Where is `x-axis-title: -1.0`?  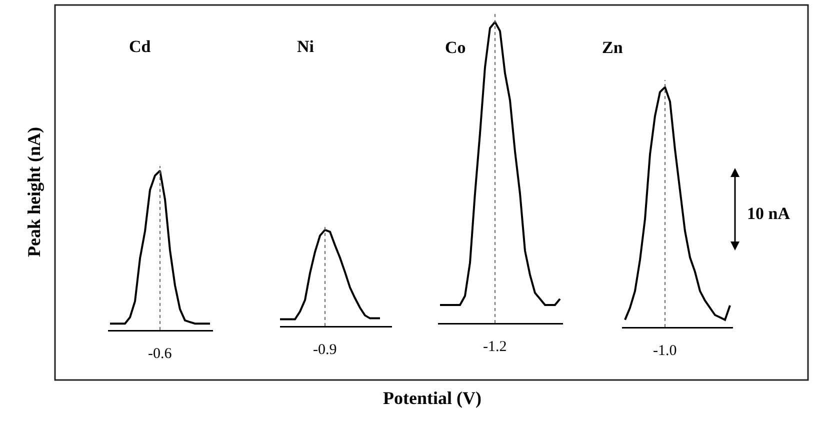 x-axis-title: -1.0 is located at coordinates (665, 351).